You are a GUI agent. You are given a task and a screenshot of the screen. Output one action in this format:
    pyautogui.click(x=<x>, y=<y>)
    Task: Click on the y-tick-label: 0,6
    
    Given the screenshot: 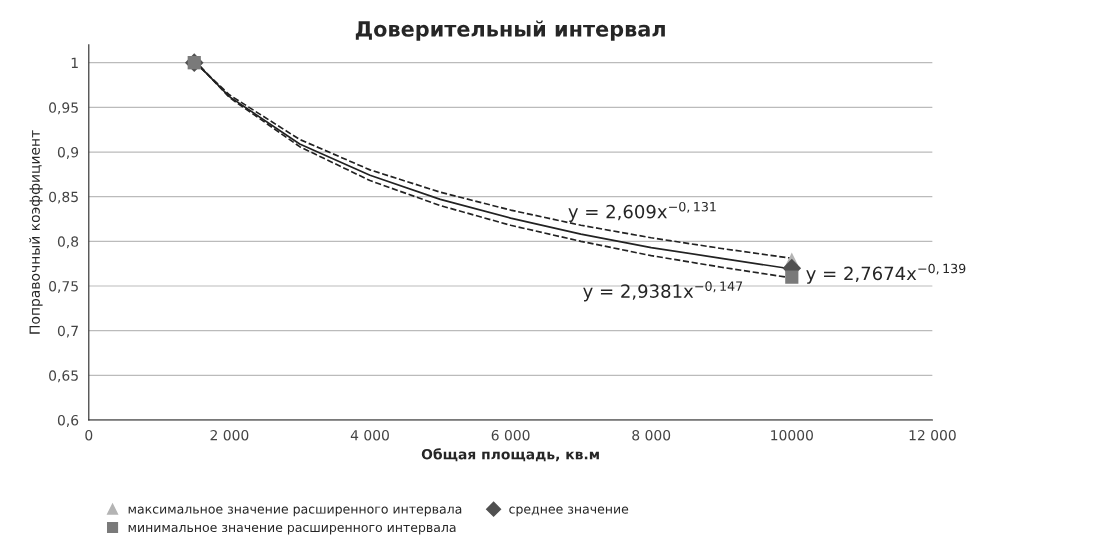 What is the action you would take?
    pyautogui.click(x=68, y=420)
    